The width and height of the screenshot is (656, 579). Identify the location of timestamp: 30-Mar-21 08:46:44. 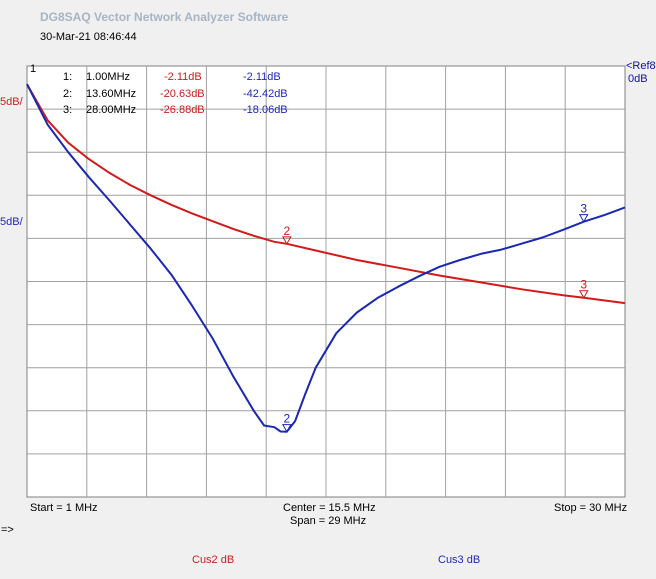
(88, 37).